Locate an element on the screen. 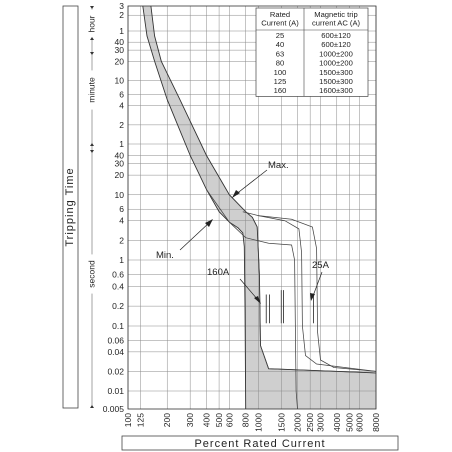 This screenshot has width=452, height=452. x-tick-8000: 8000 is located at coordinates (376, 422).